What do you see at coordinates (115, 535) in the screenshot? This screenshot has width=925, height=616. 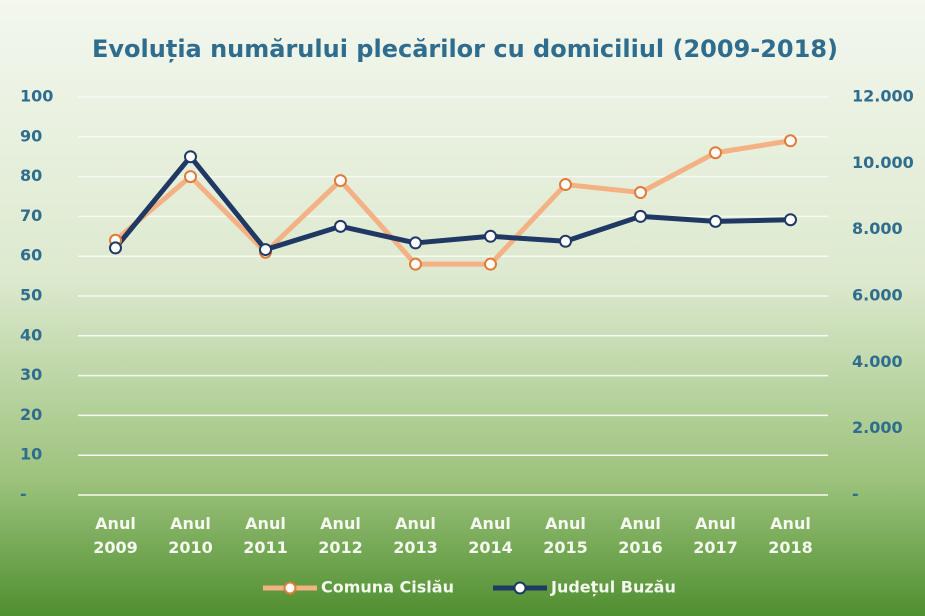 I see `x-tick-label: Anul 2009` at bounding box center [115, 535].